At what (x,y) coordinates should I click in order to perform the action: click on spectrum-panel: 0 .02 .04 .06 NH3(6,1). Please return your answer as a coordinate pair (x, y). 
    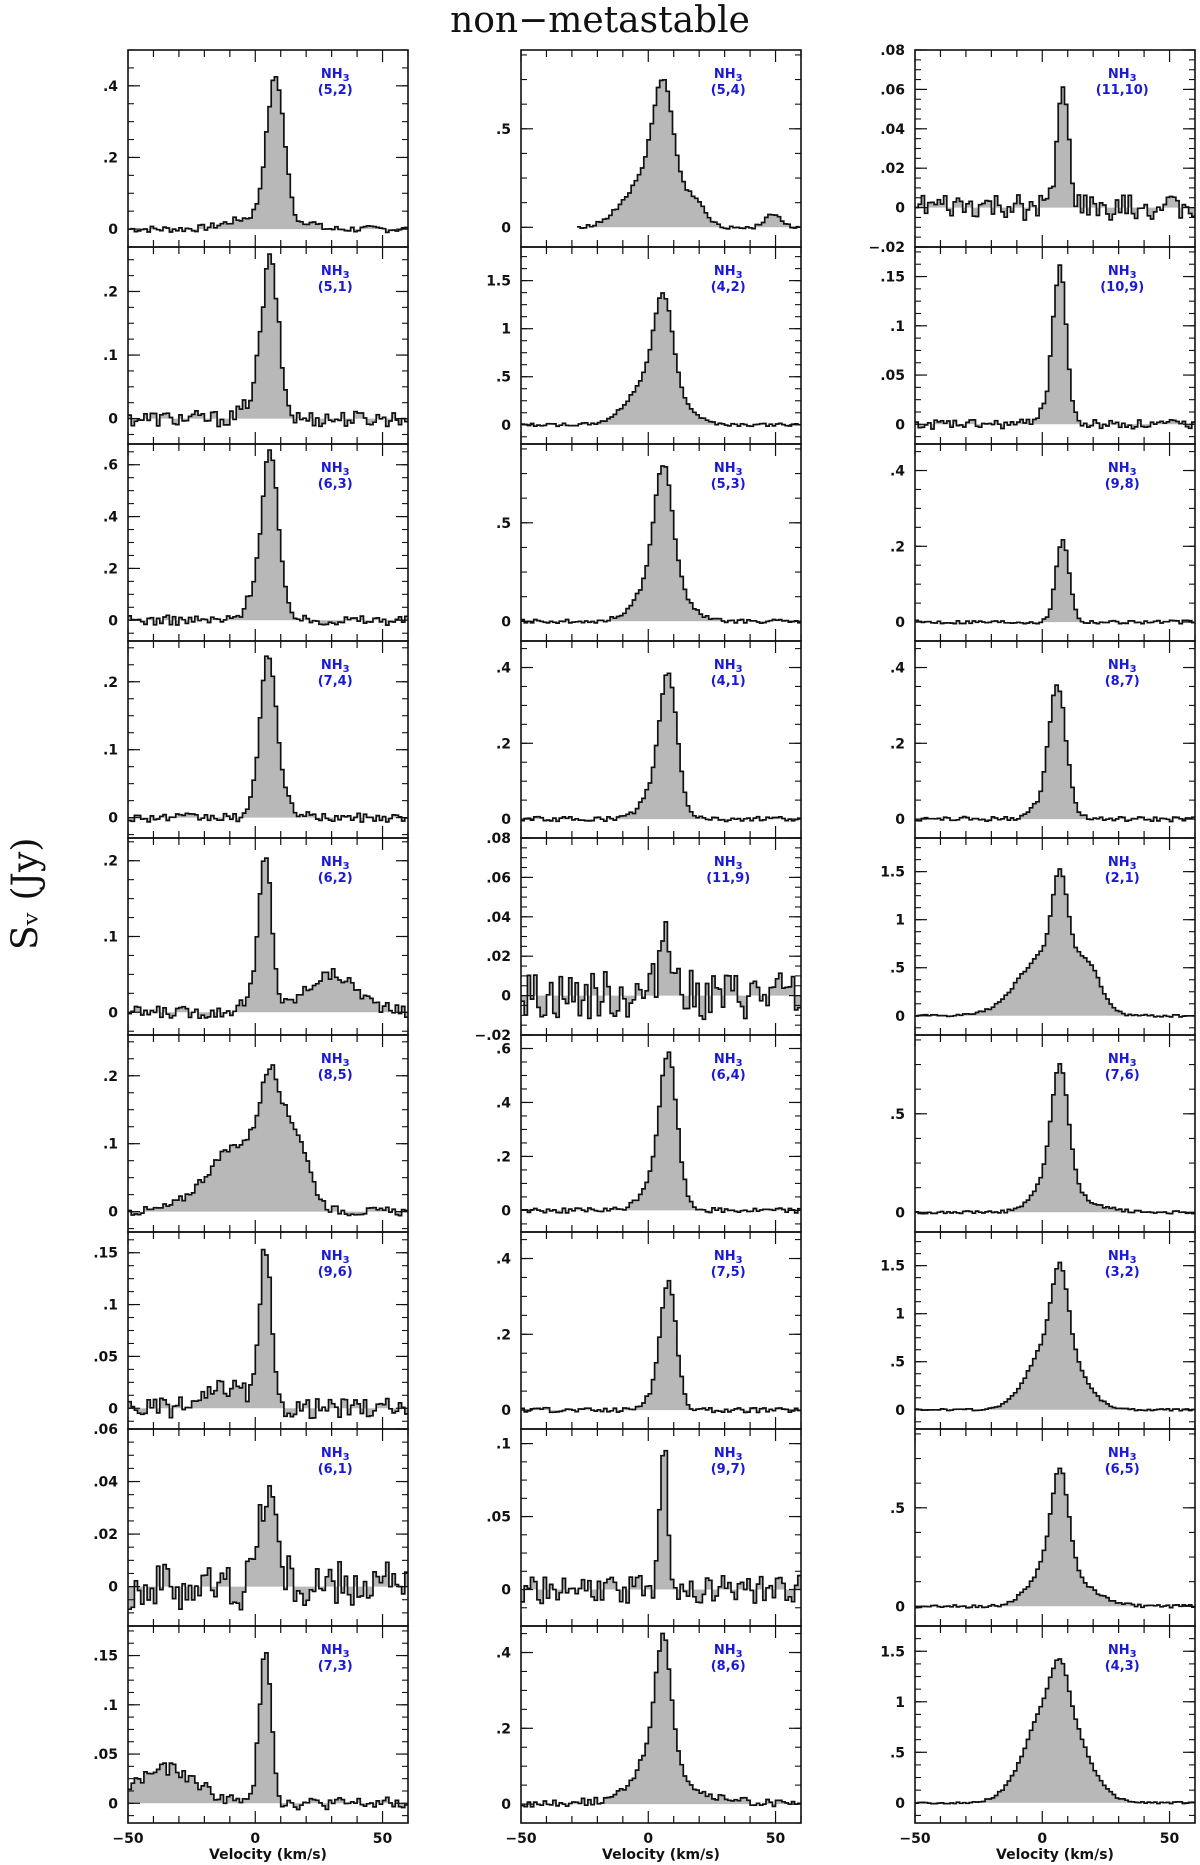
    Looking at the image, I should click on (251, 1524).